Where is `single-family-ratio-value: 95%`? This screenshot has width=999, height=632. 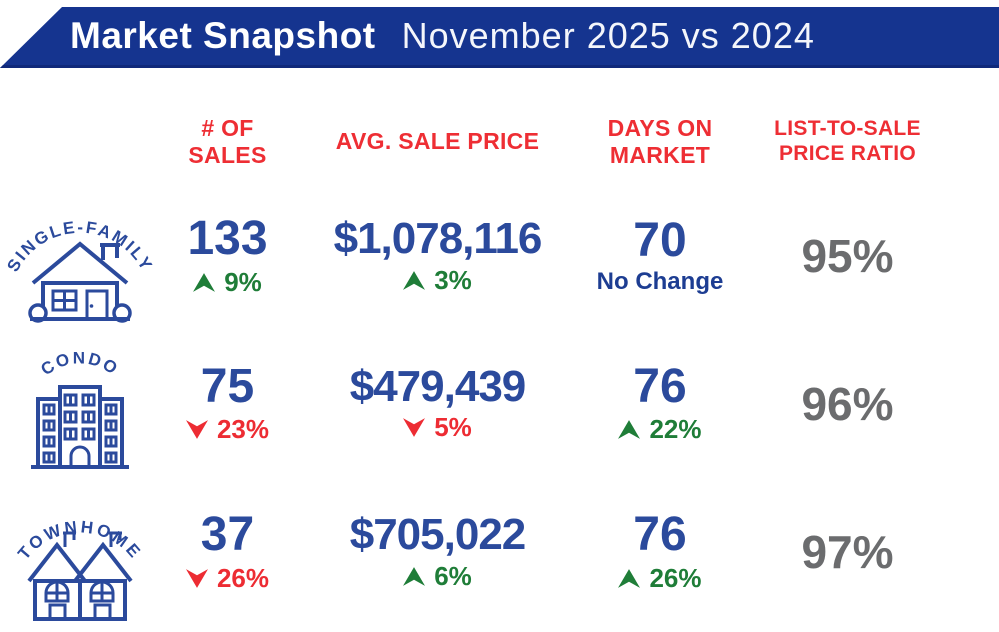
single-family-ratio-value: 95% is located at coordinates (847, 256).